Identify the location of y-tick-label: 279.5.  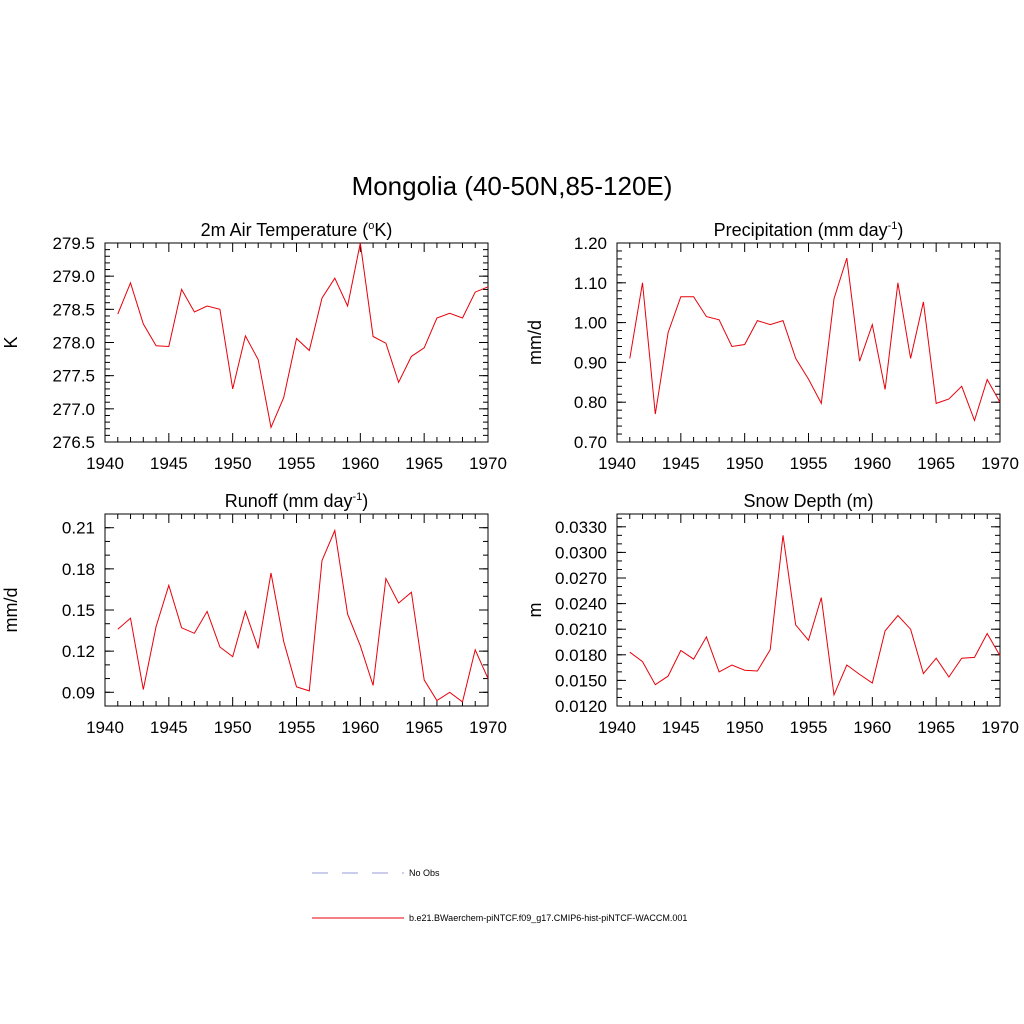
(73, 243).